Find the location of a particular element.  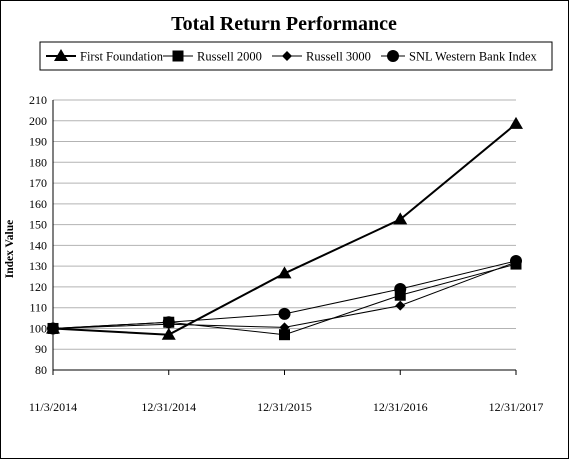

legend-marker-diamond is located at coordinates (287, 56).